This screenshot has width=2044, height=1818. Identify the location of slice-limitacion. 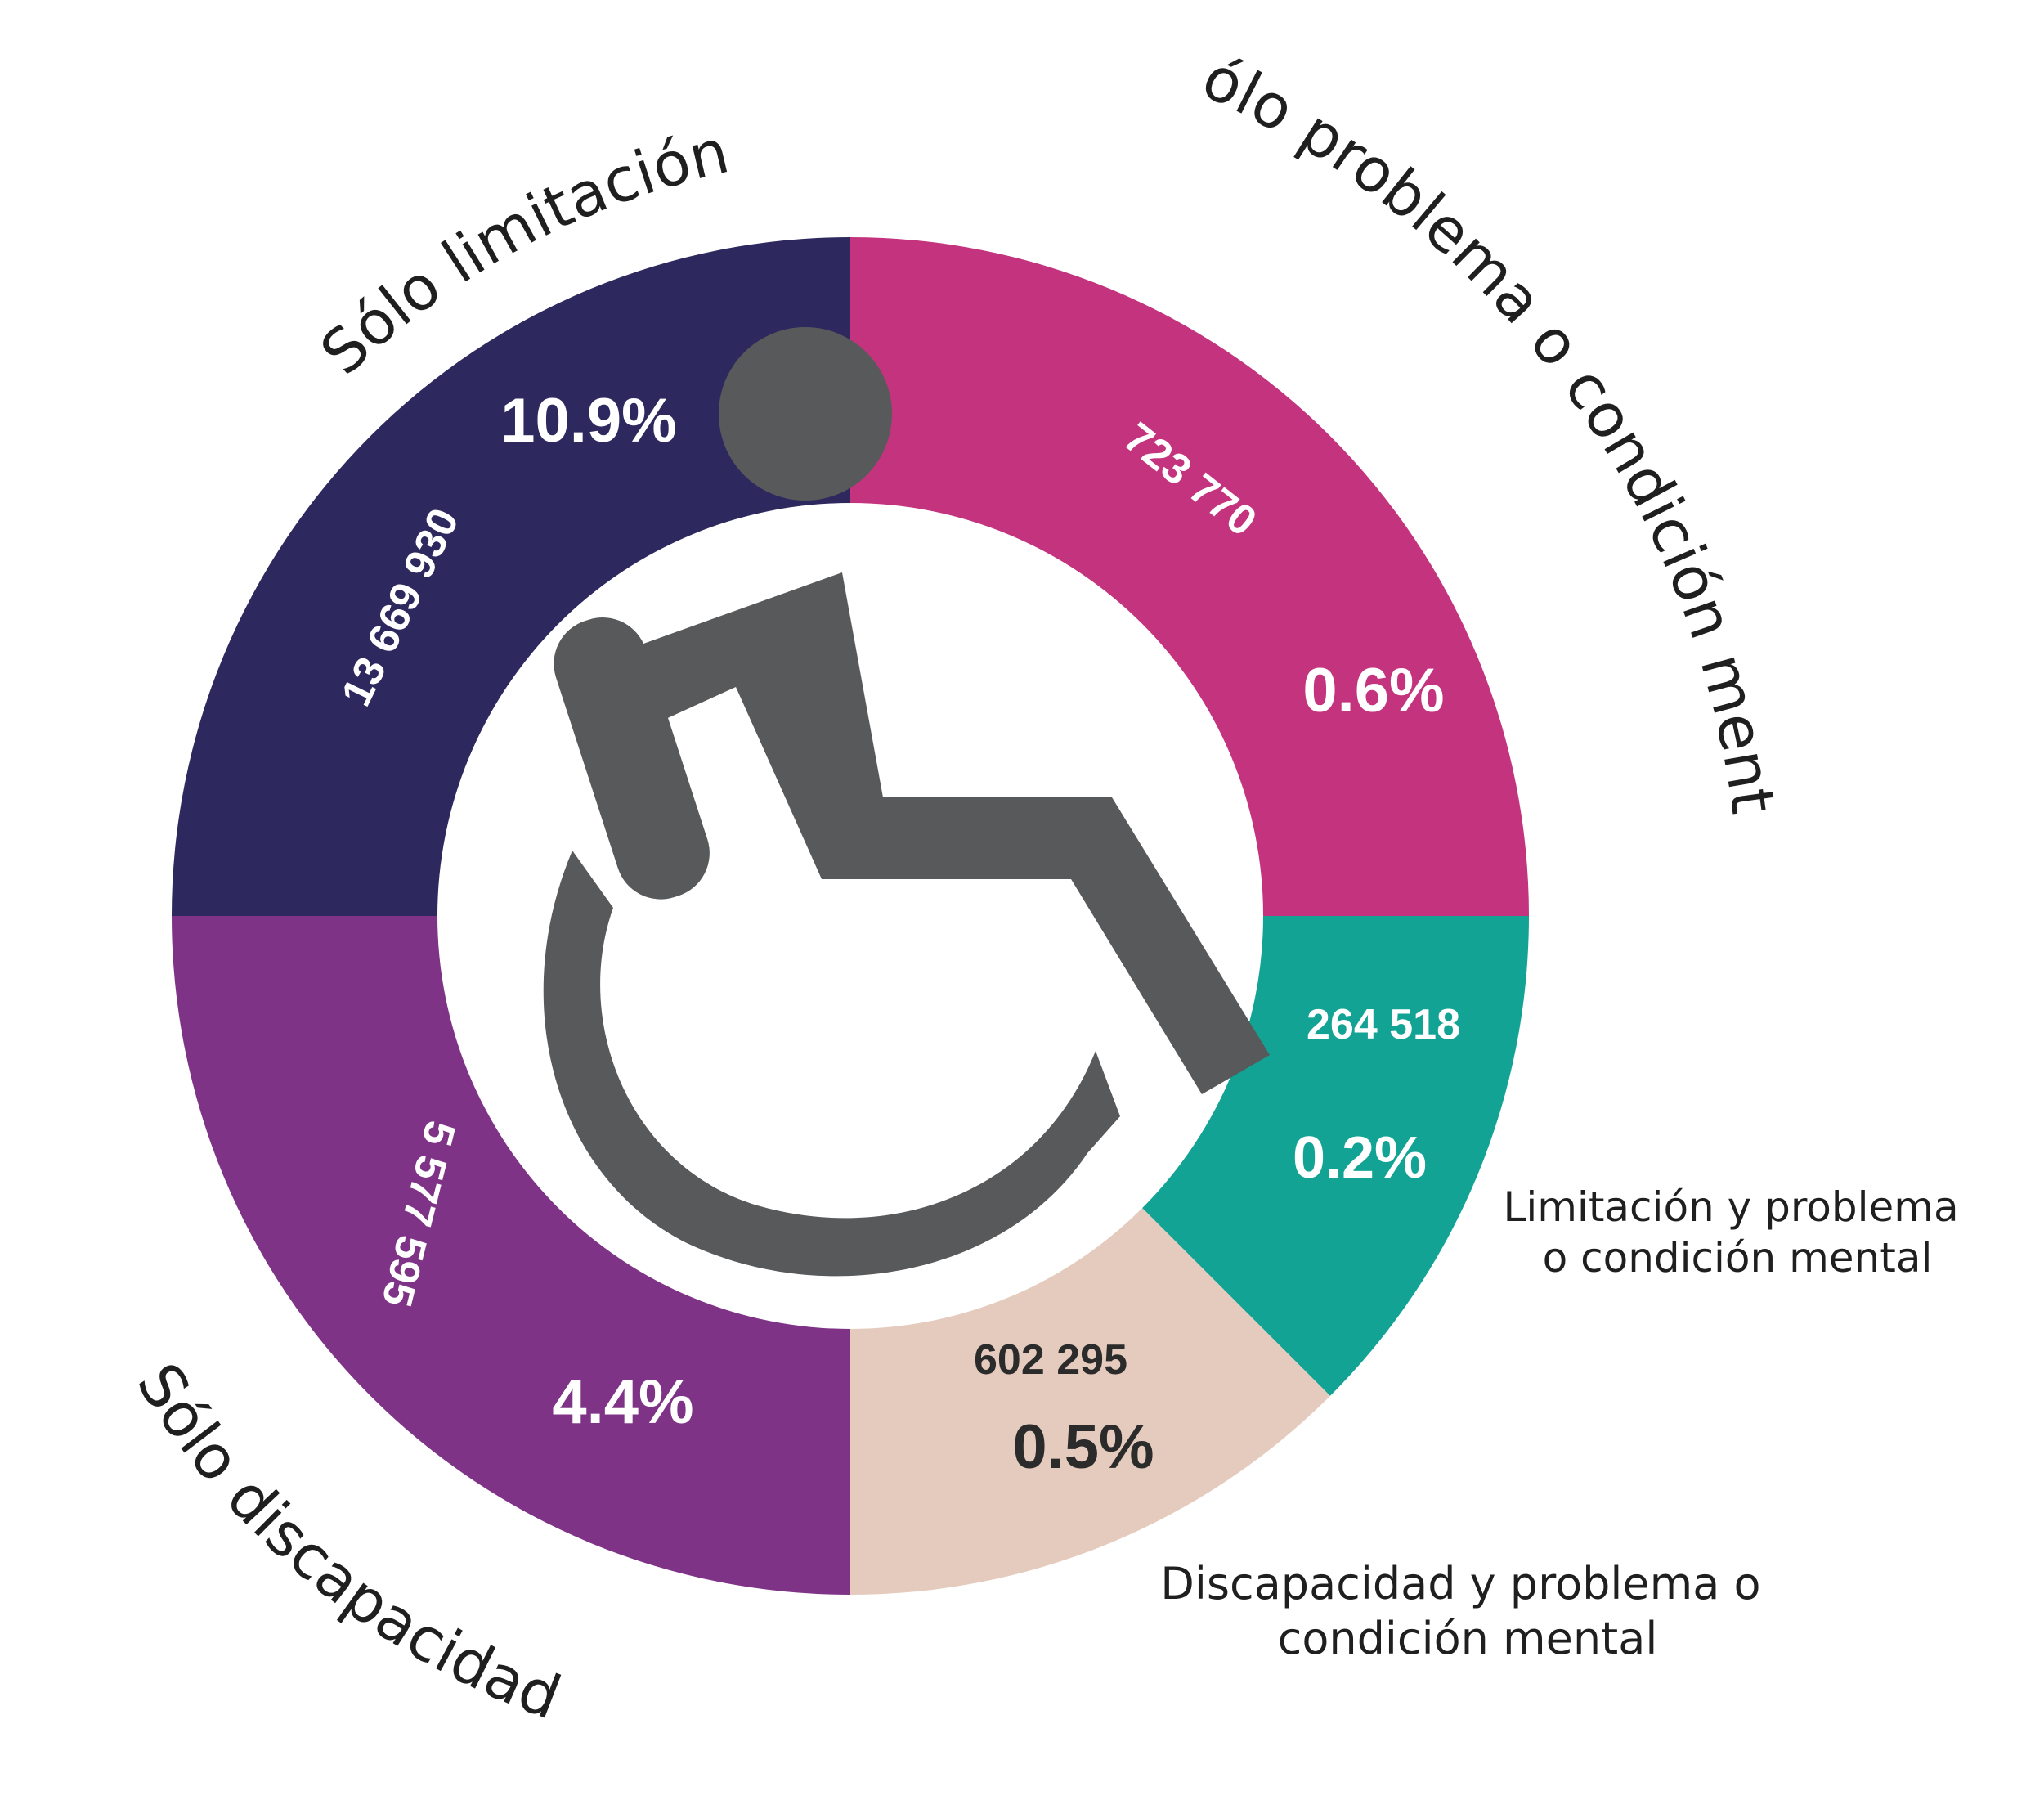
(511, 576).